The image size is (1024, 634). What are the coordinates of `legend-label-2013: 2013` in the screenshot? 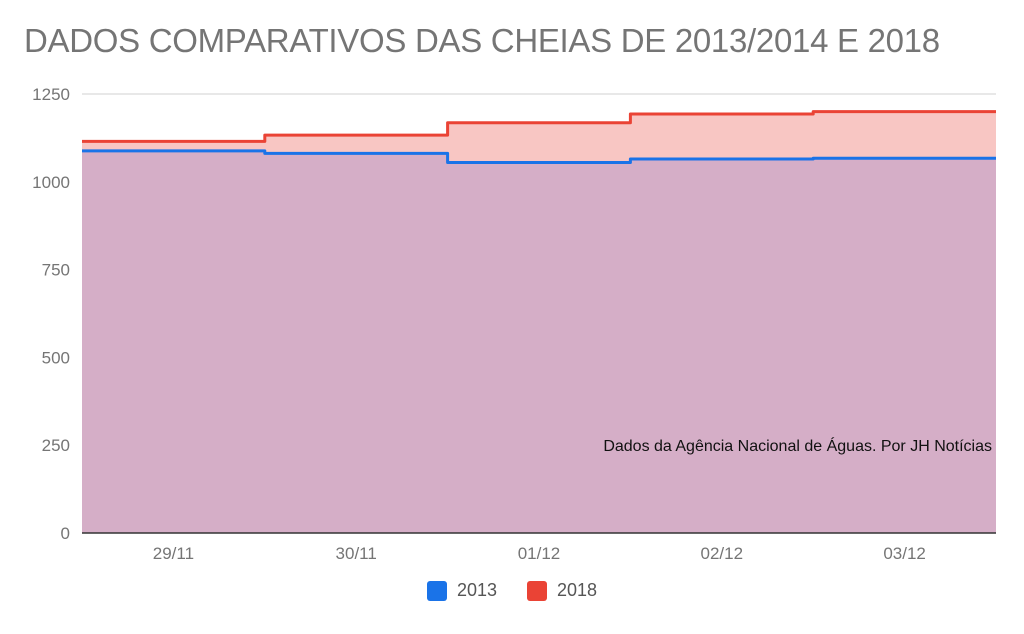 It's located at (476, 590).